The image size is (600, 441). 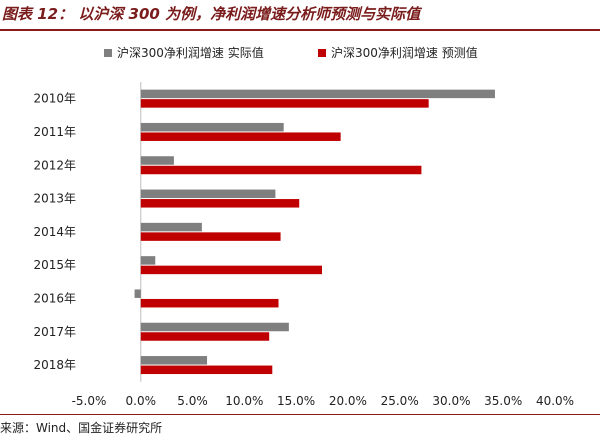 I want to click on category-label: 2010年, so click(x=54, y=99).